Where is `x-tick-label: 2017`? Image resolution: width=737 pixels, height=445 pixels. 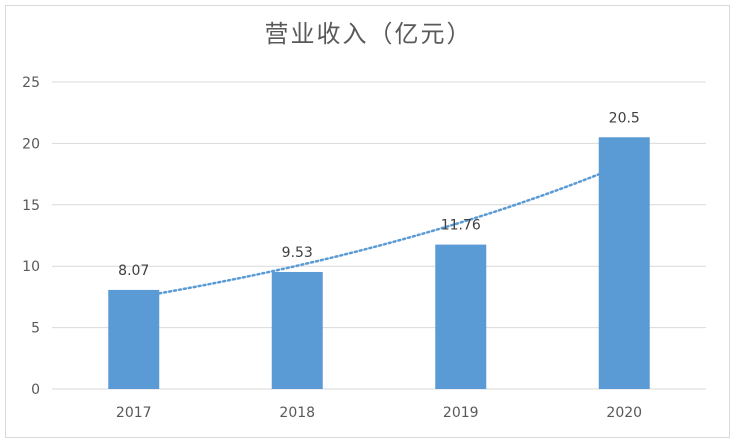 x-tick-label: 2017 is located at coordinates (134, 413).